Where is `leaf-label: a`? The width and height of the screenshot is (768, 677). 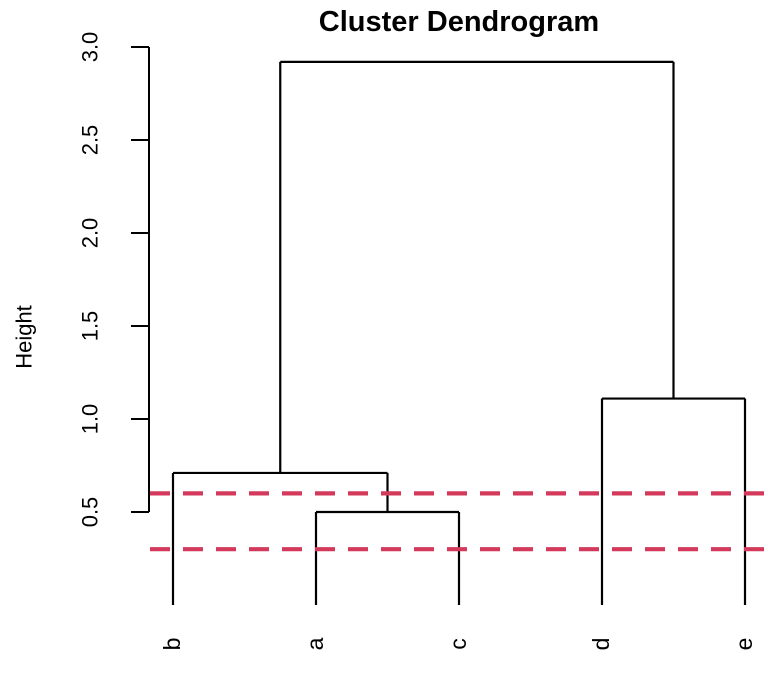
leaf-label: a is located at coordinates (315, 643).